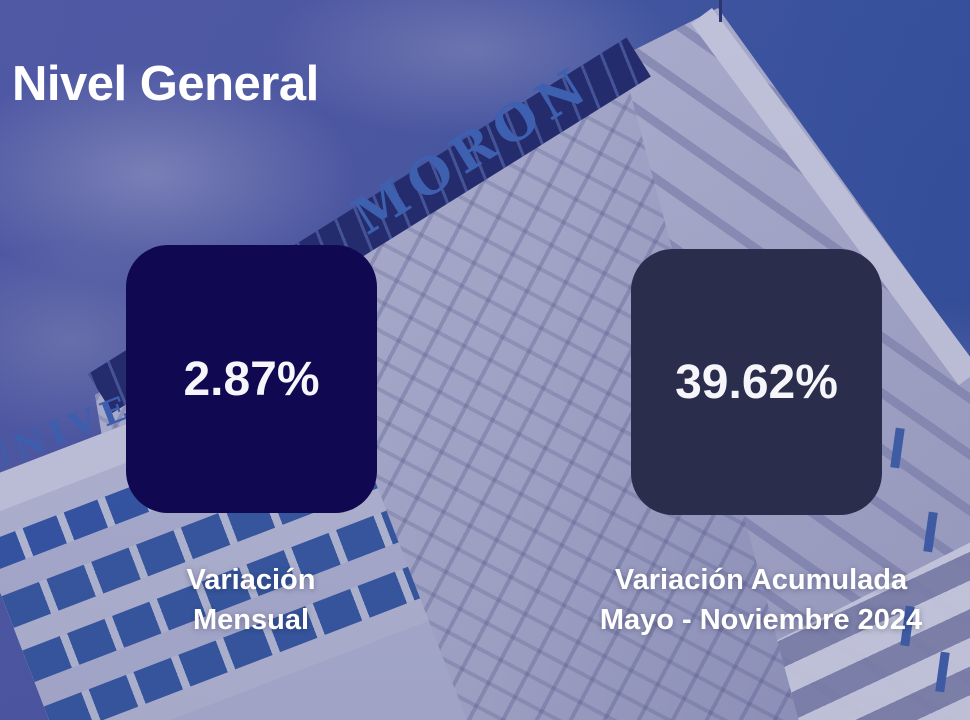 The width and height of the screenshot is (970, 720). Describe the element at coordinates (251, 600) in the screenshot. I see `stat-label-monthly: Variación Mensual` at that location.